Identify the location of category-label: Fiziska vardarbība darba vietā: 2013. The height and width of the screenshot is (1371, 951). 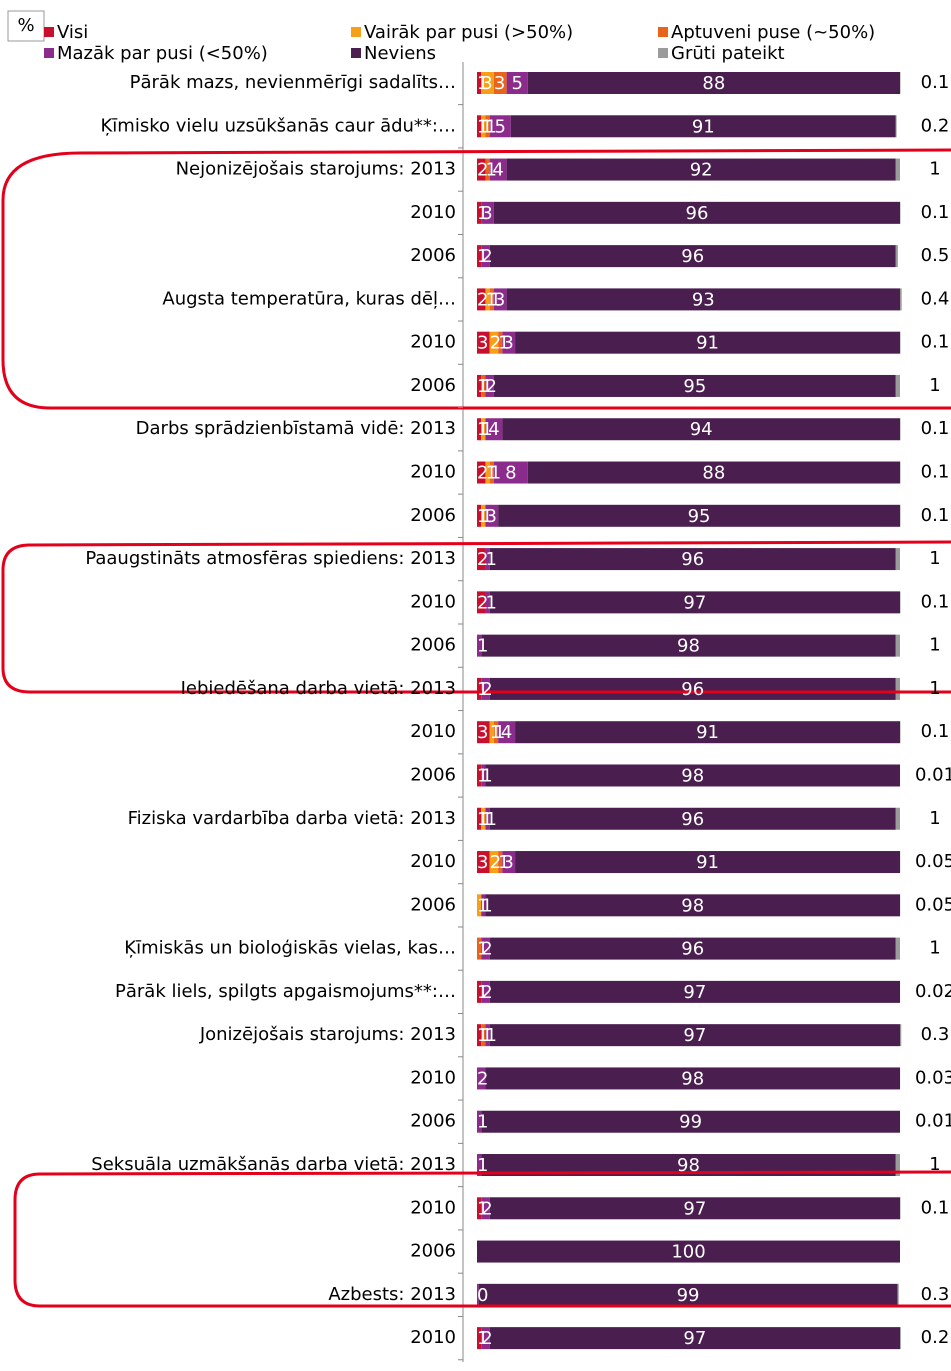
(292, 818).